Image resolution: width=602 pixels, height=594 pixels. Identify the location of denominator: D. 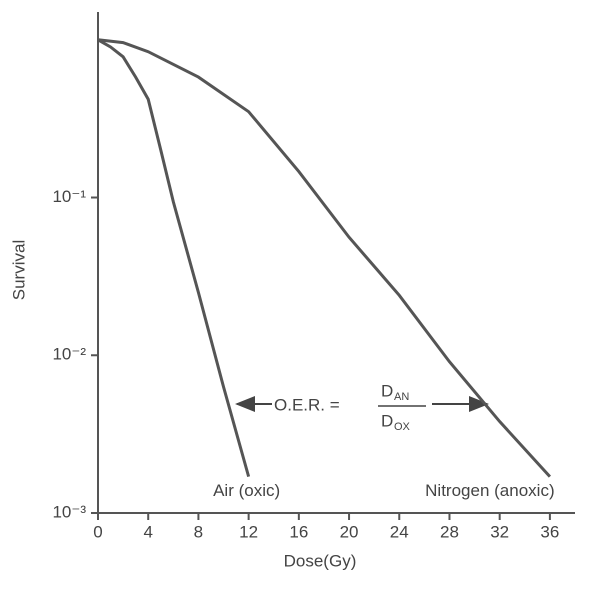
(387, 420).